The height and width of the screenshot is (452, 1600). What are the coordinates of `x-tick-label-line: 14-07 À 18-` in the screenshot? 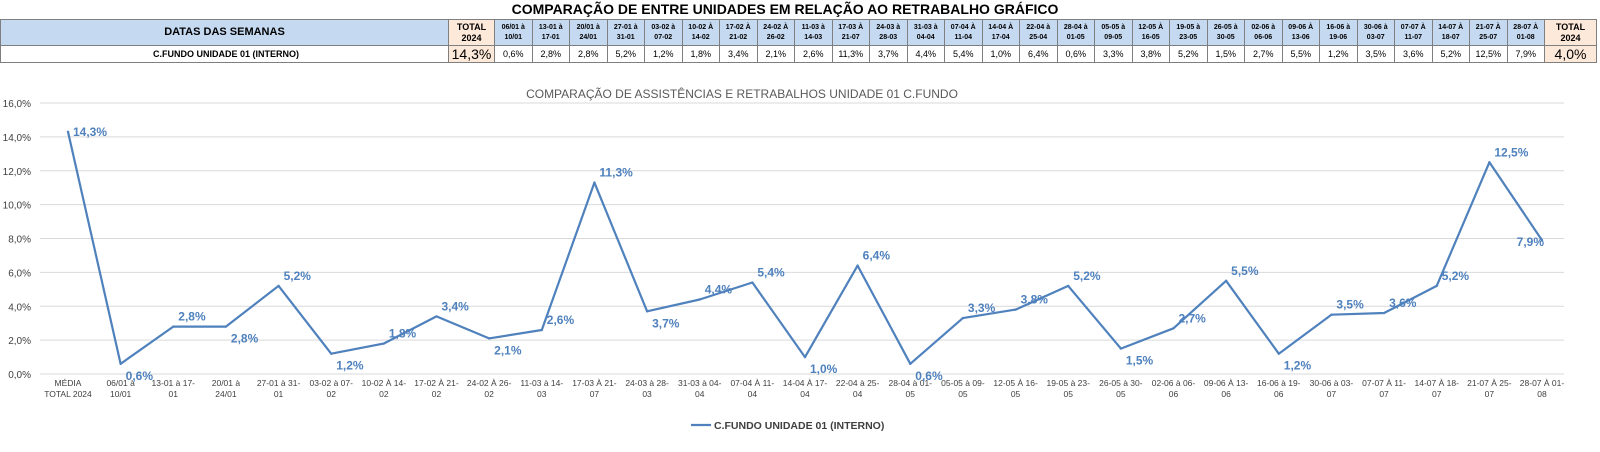 It's located at (1437, 383).